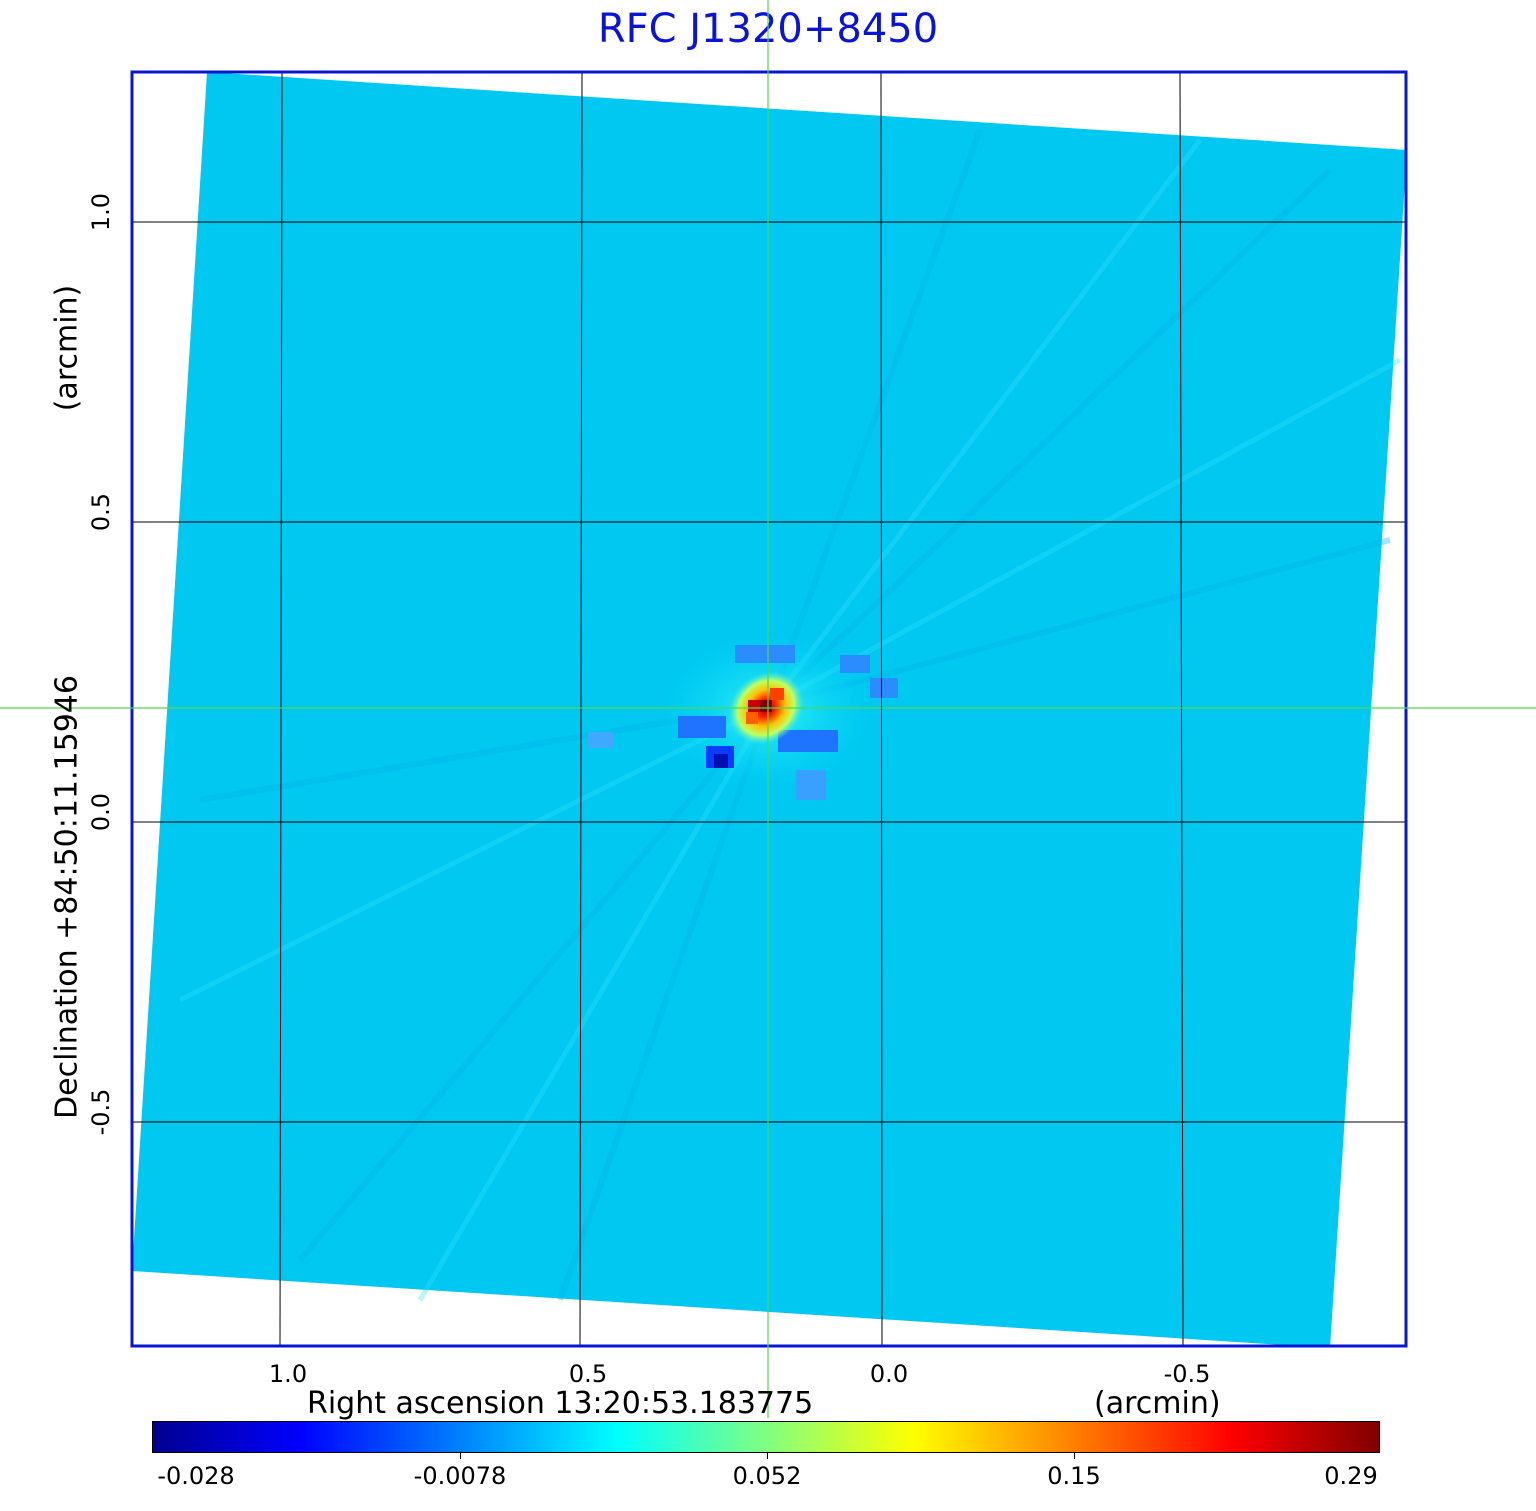 The height and width of the screenshot is (1511, 1536). What do you see at coordinates (67, 348) in the screenshot?
I see `y-axis-unit: (arcmin)` at bounding box center [67, 348].